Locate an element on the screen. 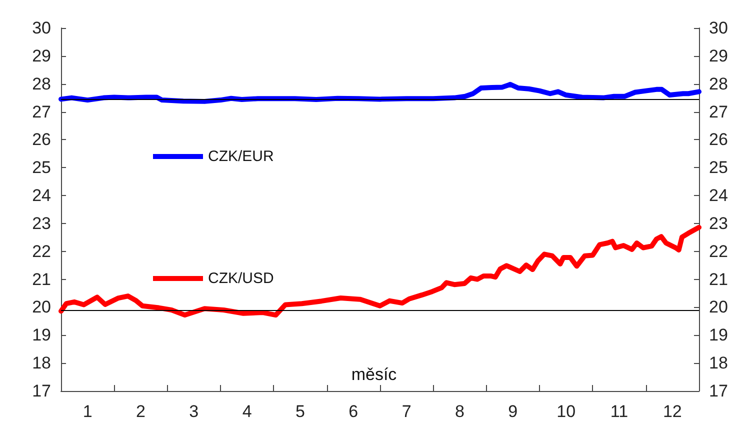  y2-tick-label: 29 is located at coordinates (718, 56).